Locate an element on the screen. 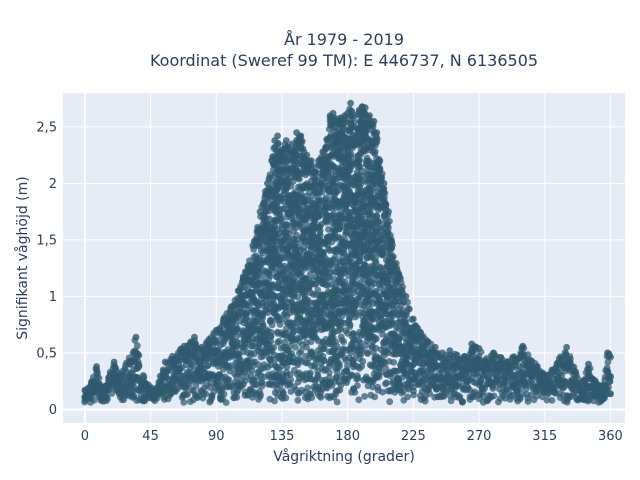 Image resolution: width=640 pixels, height=480 pixels. chart-title: År 1979 - 2019 is located at coordinates (344, 39).